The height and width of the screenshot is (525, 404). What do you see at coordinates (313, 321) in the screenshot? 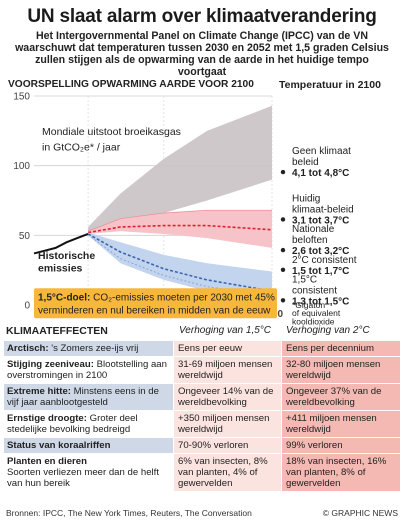
I see `footnote-text-3: kooldioxide` at bounding box center [313, 321].